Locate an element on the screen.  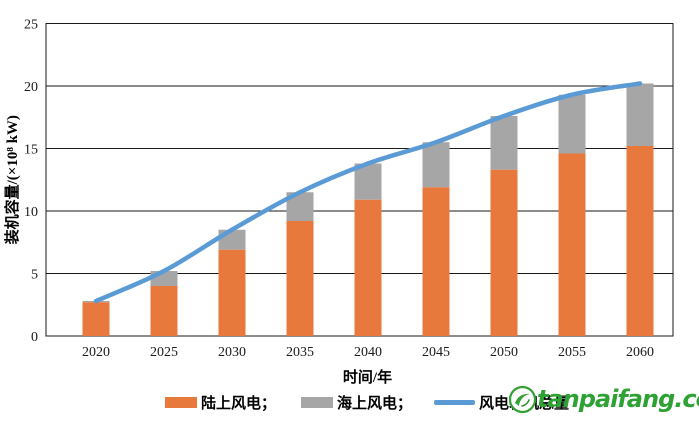
bar-offshore-2045 is located at coordinates (436, 165).